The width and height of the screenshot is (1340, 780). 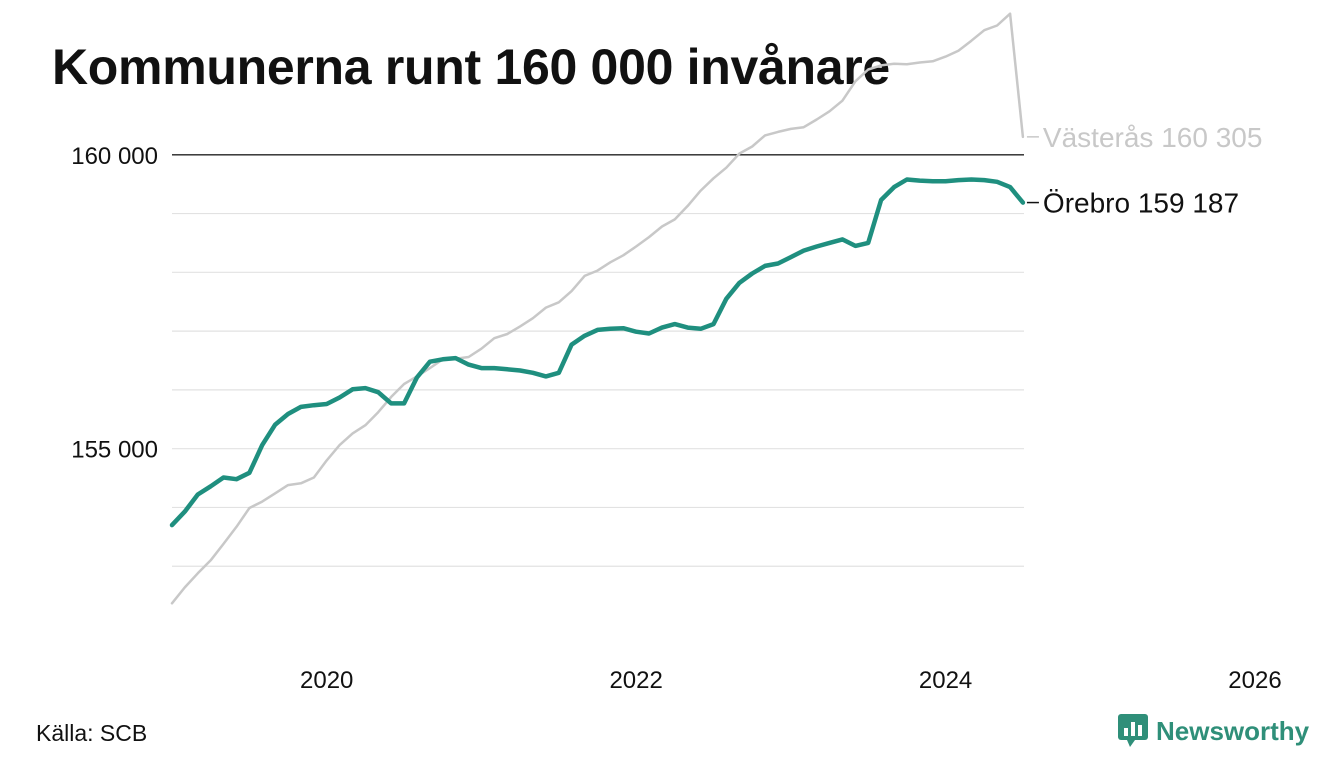 I want to click on x-tick-label: 2020, so click(x=326, y=680).